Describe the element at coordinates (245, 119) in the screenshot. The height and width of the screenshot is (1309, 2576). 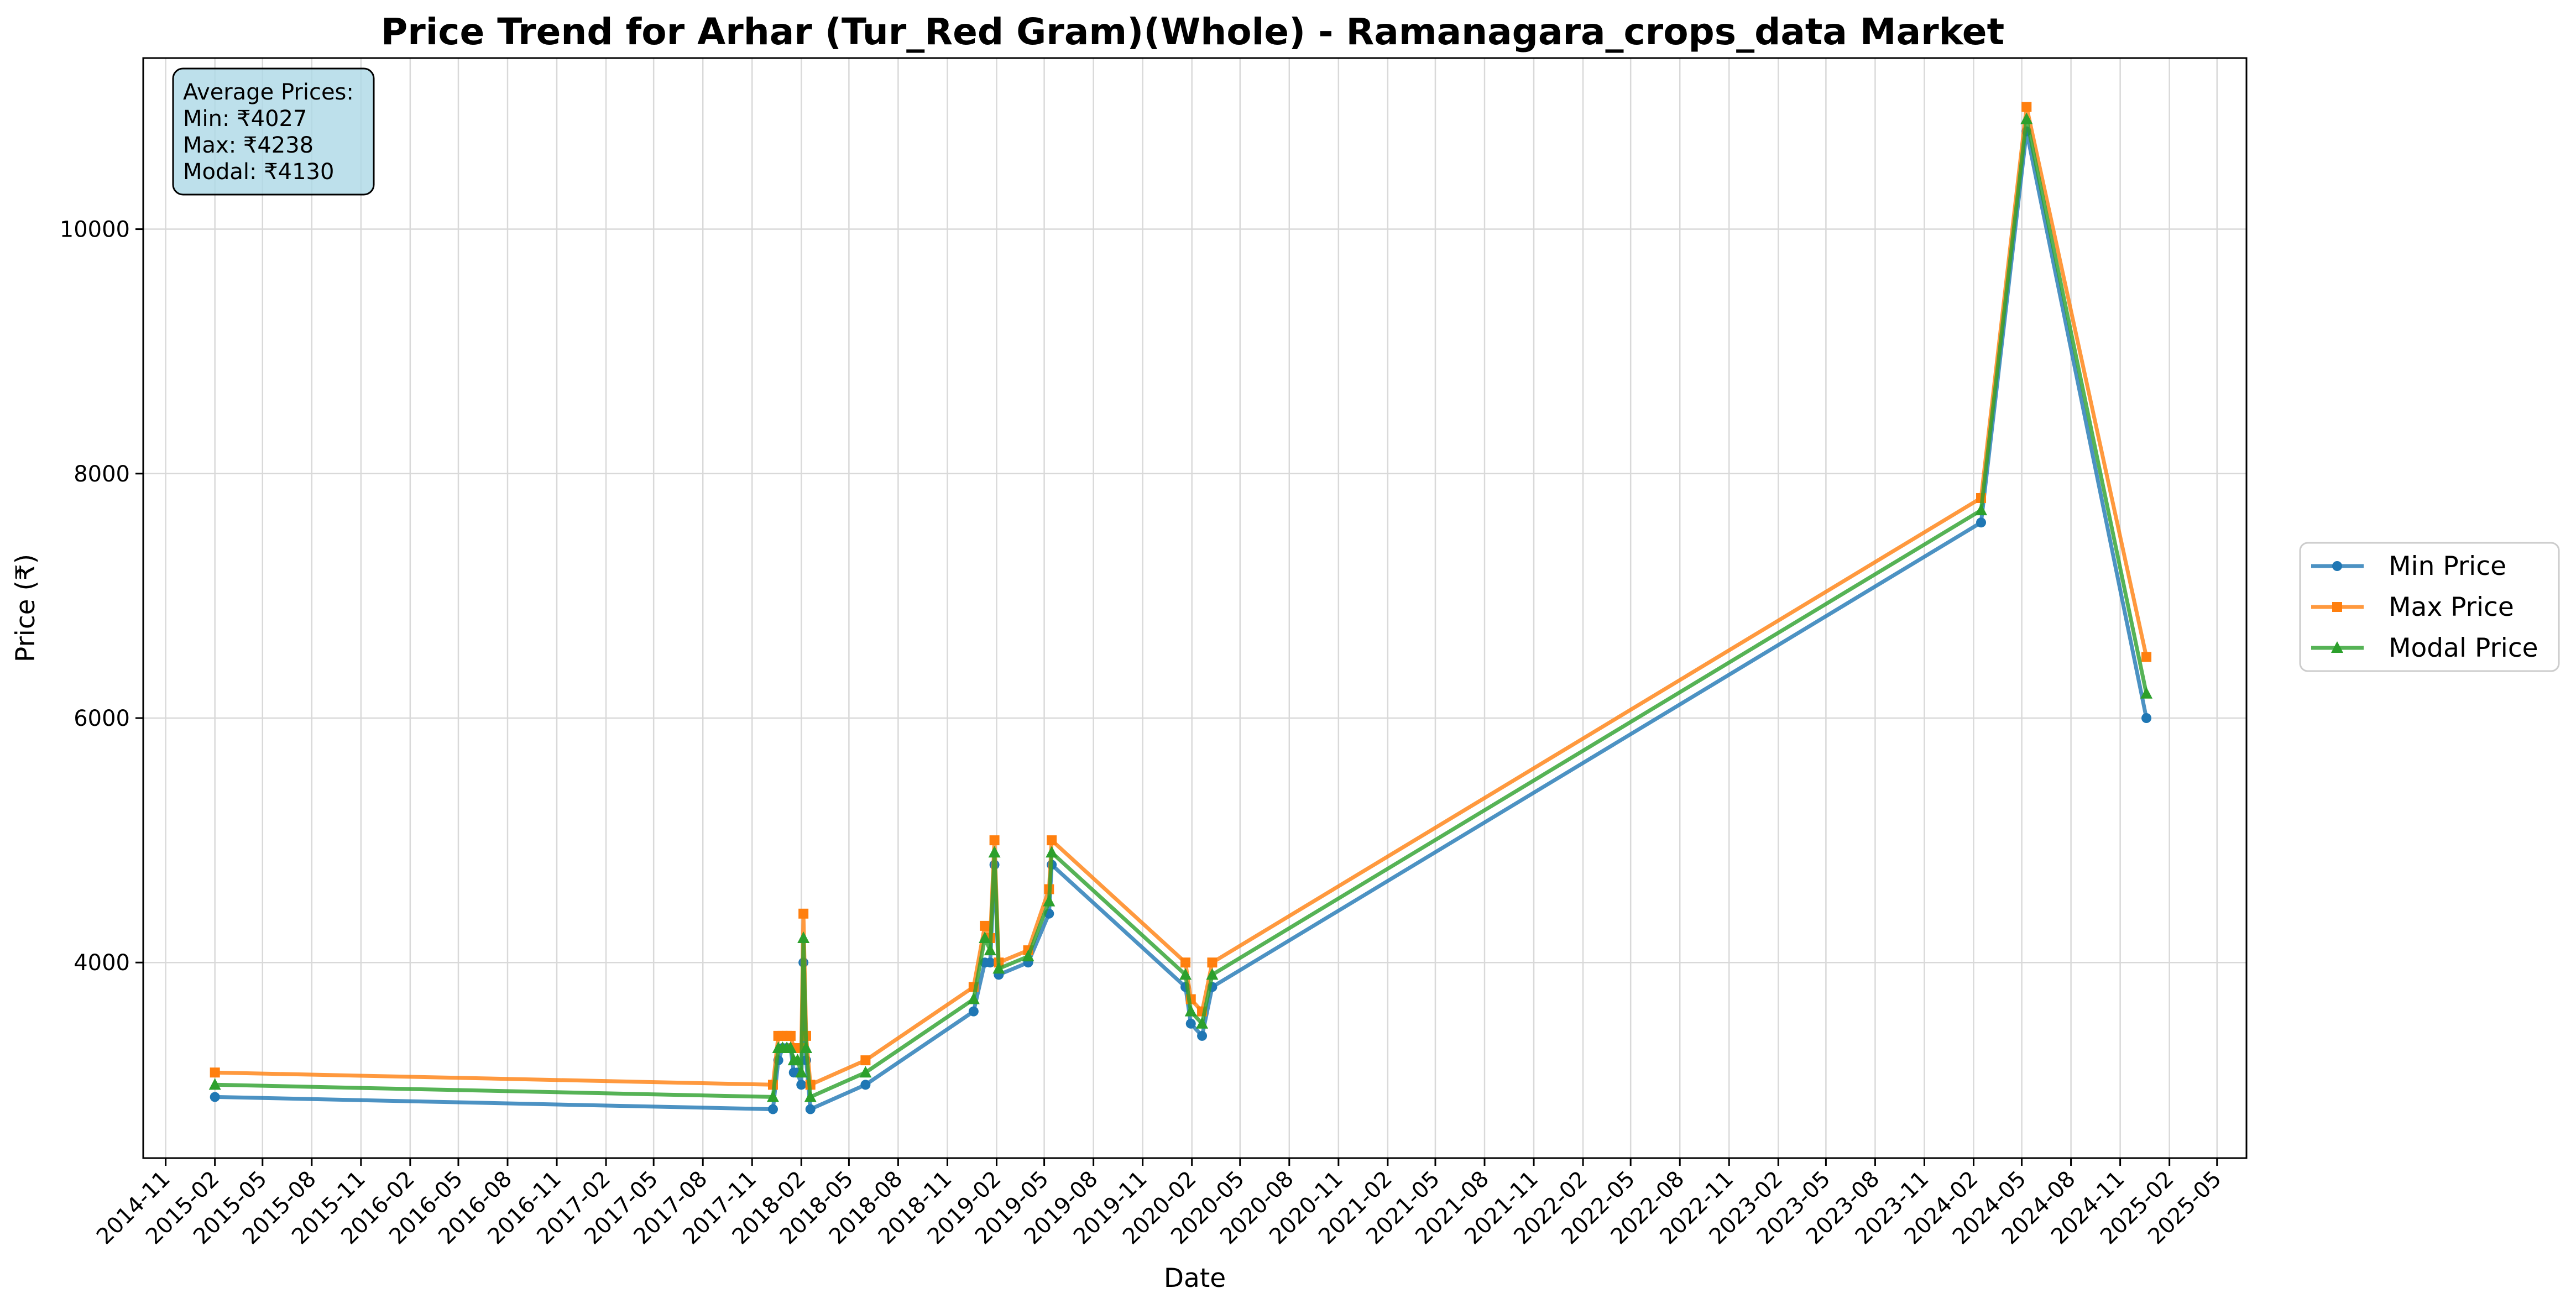
I see `stats-min: Min: ₹4027` at that location.